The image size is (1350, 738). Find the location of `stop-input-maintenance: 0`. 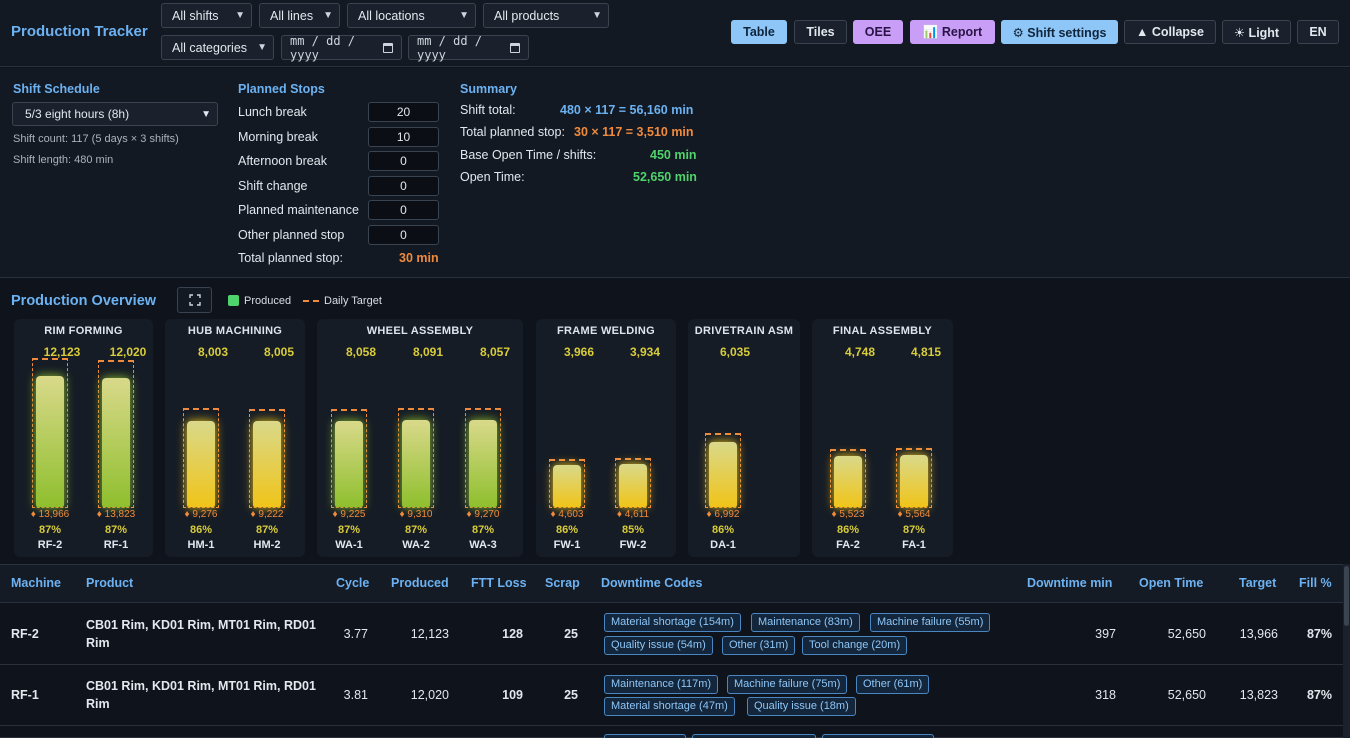

stop-input-maintenance: 0 is located at coordinates (403, 210).